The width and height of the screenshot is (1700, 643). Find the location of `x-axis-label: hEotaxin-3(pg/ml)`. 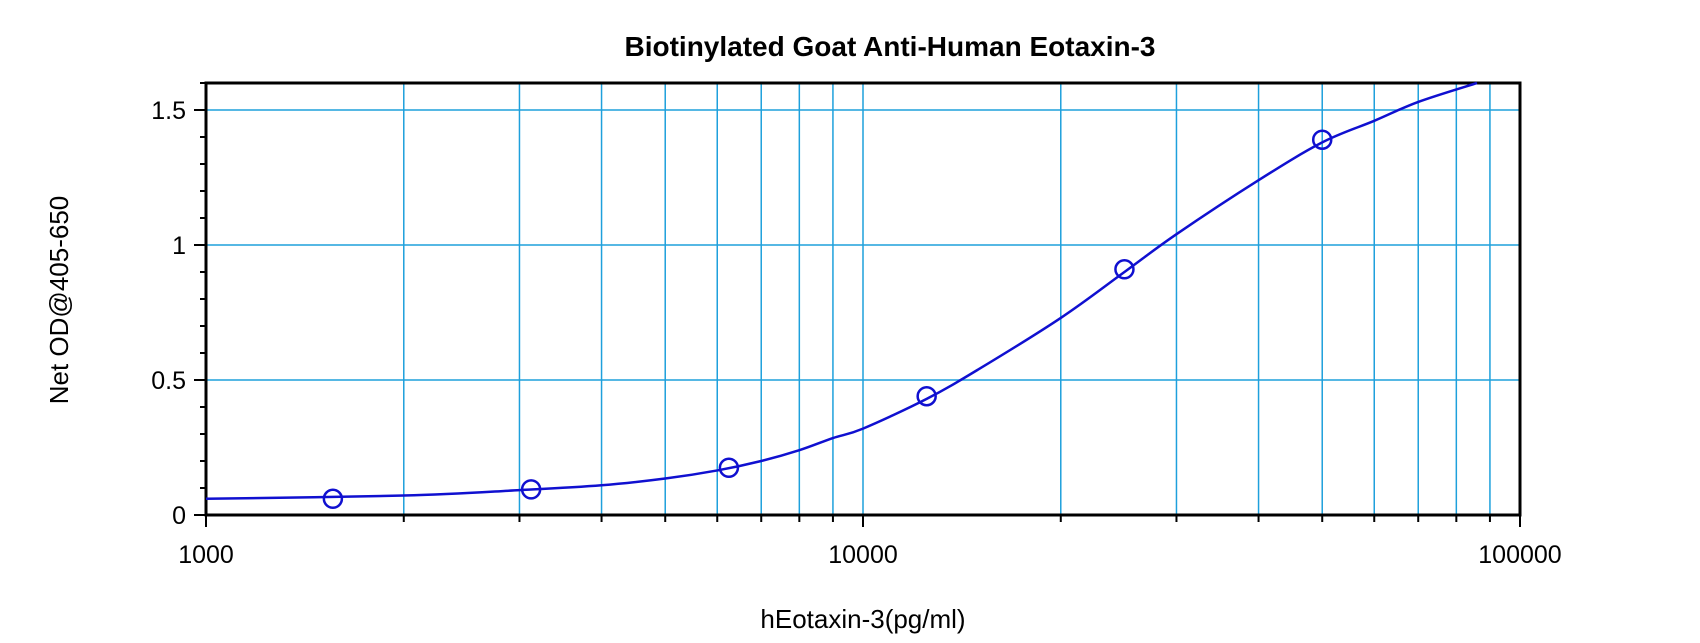

x-axis-label: hEotaxin-3(pg/ml) is located at coordinates (862, 619).